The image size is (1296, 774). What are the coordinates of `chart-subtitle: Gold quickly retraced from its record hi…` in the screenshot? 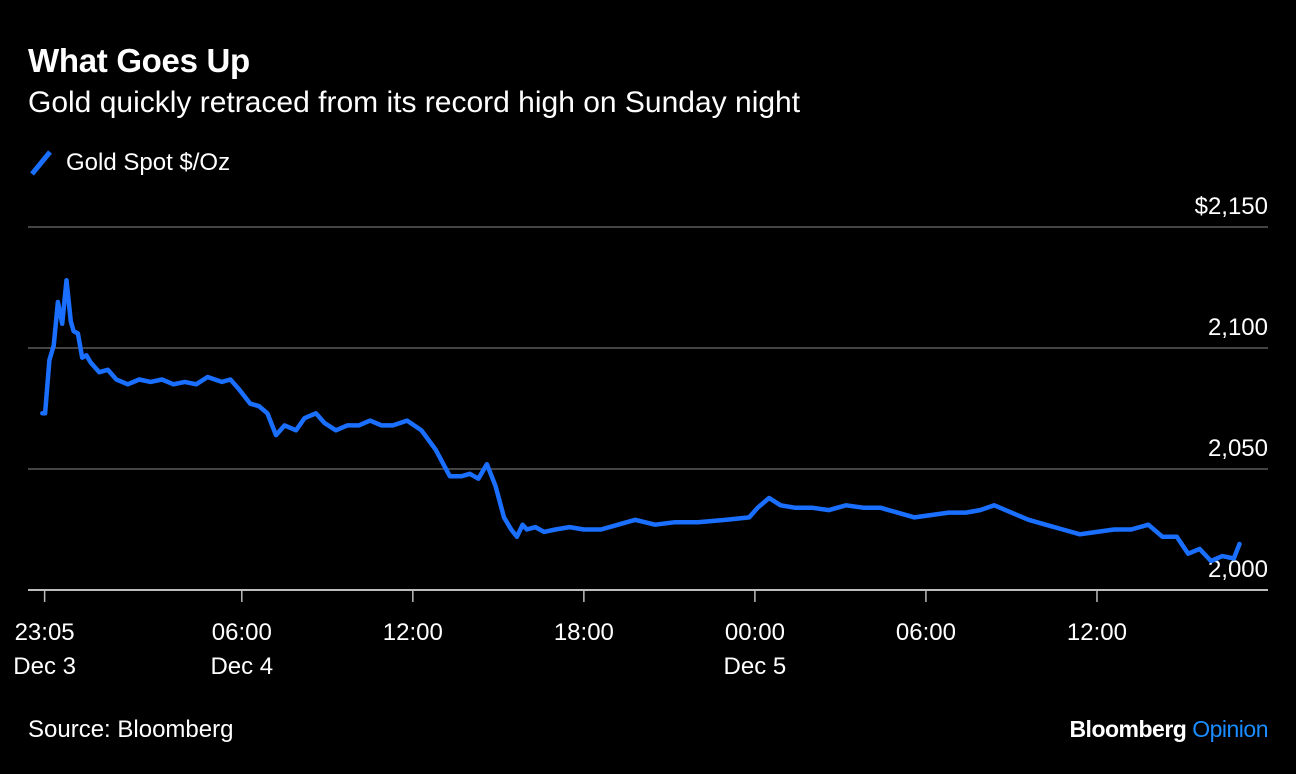 It's located at (414, 102).